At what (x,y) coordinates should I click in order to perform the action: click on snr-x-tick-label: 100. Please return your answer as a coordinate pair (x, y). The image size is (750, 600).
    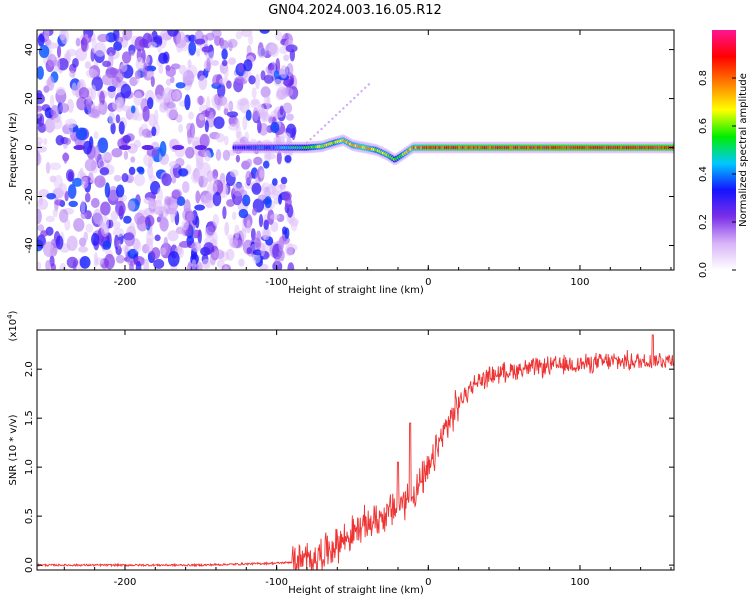
    Looking at the image, I should click on (579, 582).